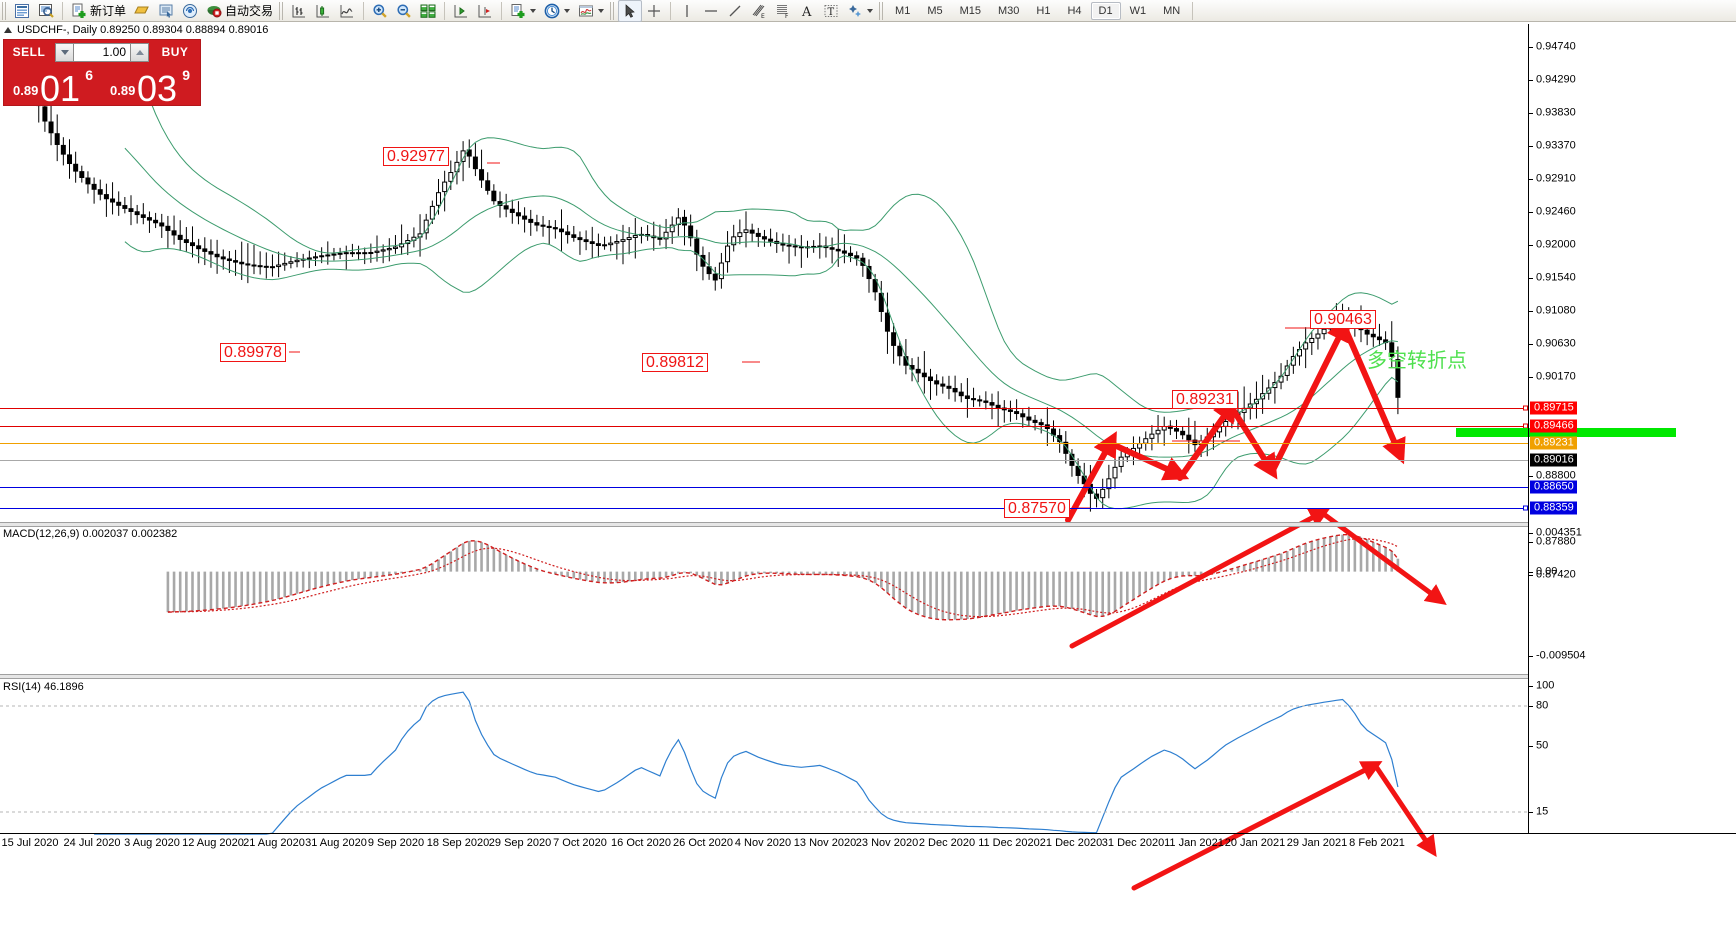 The height and width of the screenshot is (941, 1736). What do you see at coordinates (190, 11) in the screenshot?
I see `signals-icon` at bounding box center [190, 11].